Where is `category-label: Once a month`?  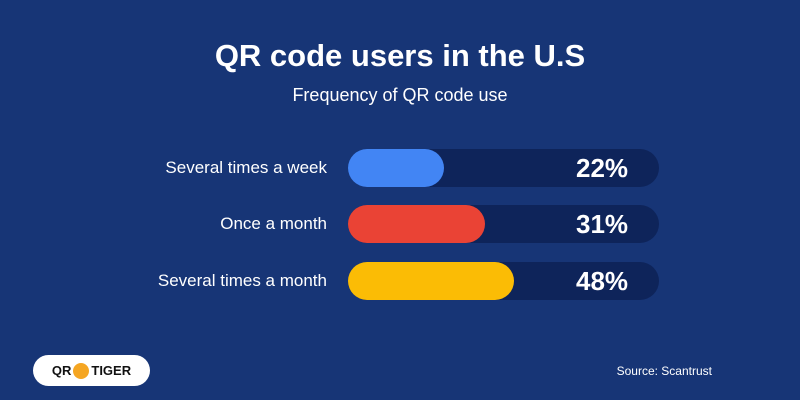 category-label: Once a month is located at coordinates (273, 223).